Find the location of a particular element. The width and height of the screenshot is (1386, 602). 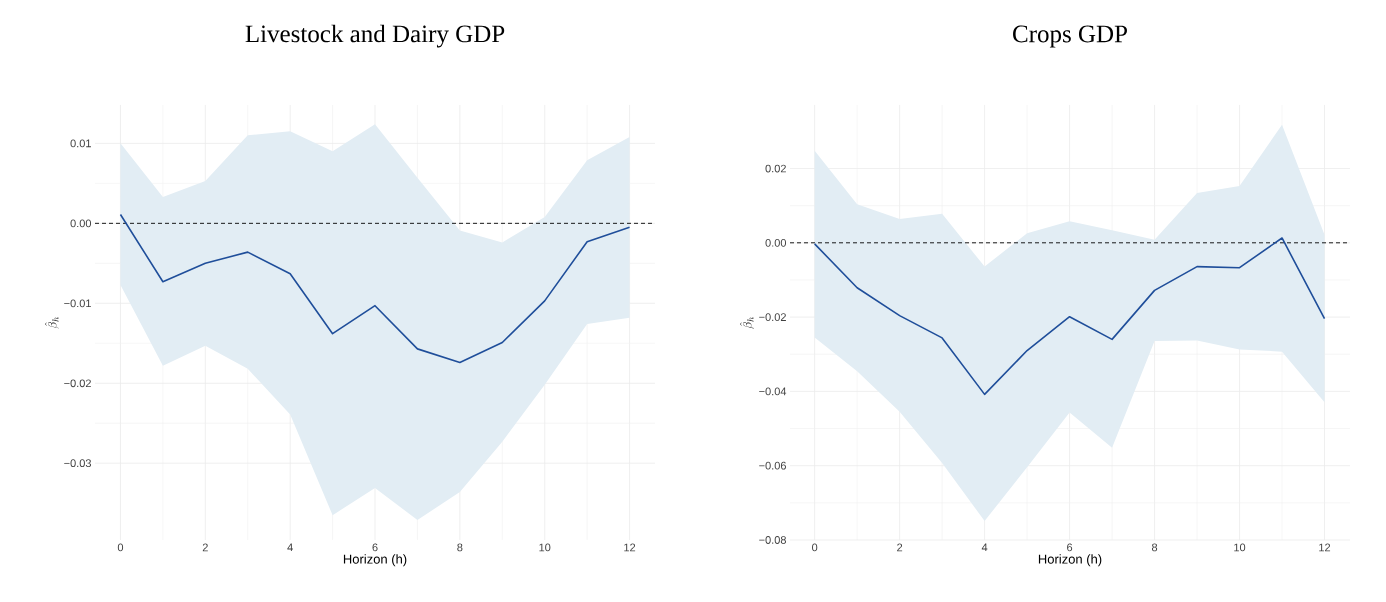

y-tick-label: −0.08 is located at coordinates (772, 540).